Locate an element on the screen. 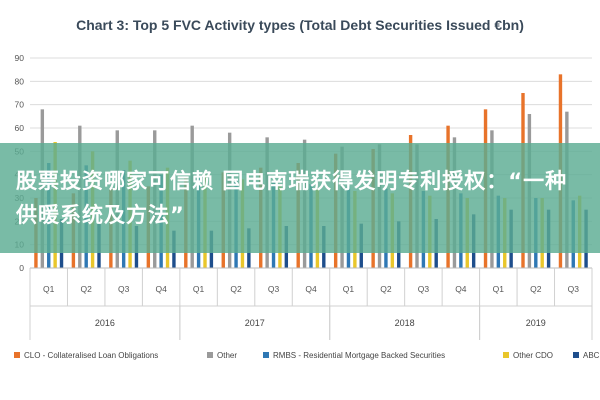 The height and width of the screenshot is (400, 600). year-label: 2019 is located at coordinates (536, 323).